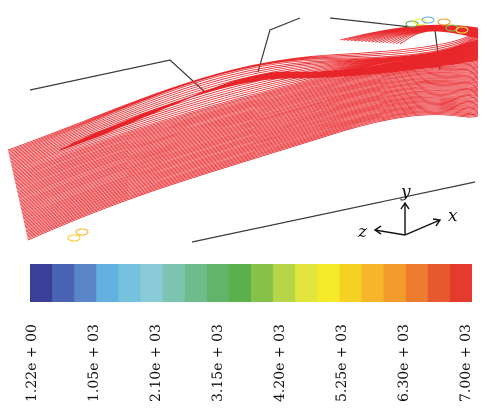 The width and height of the screenshot is (500, 412). What do you see at coordinates (156, 363) in the screenshot?
I see `legend-tick-label: 2.10e + 03` at bounding box center [156, 363].